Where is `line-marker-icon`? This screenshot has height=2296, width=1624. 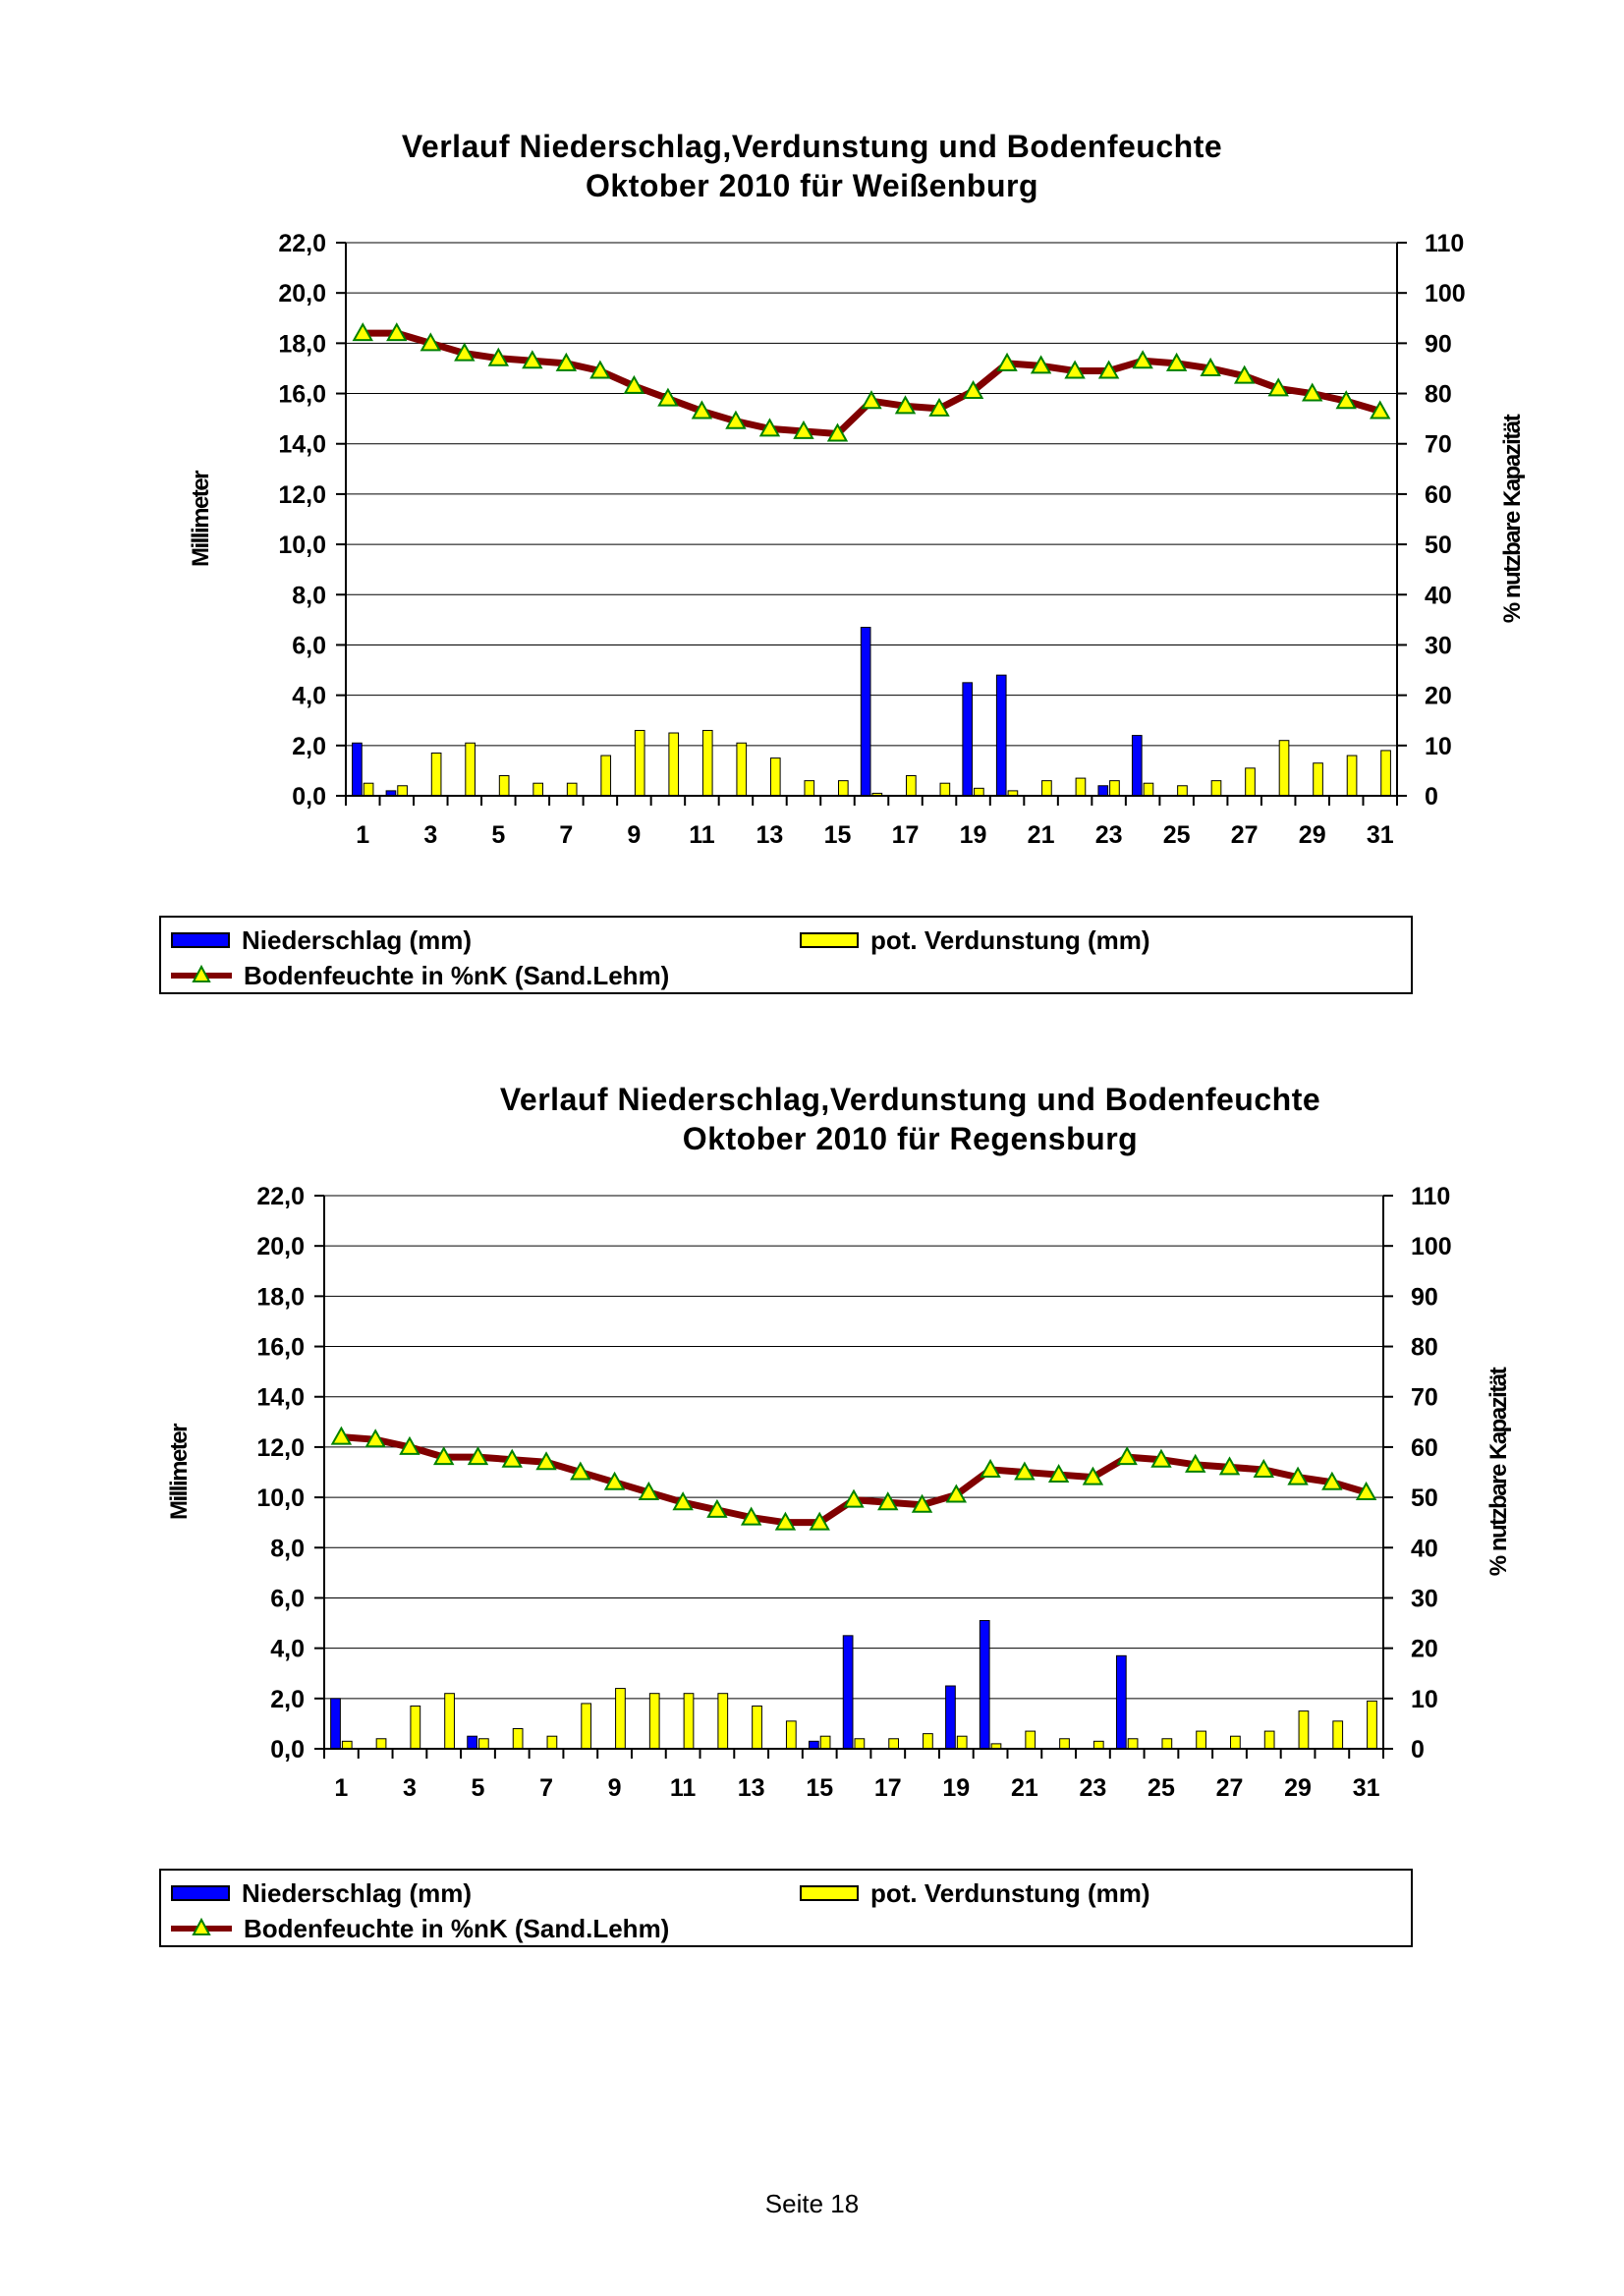 line-marker-icon is located at coordinates (201, 1926).